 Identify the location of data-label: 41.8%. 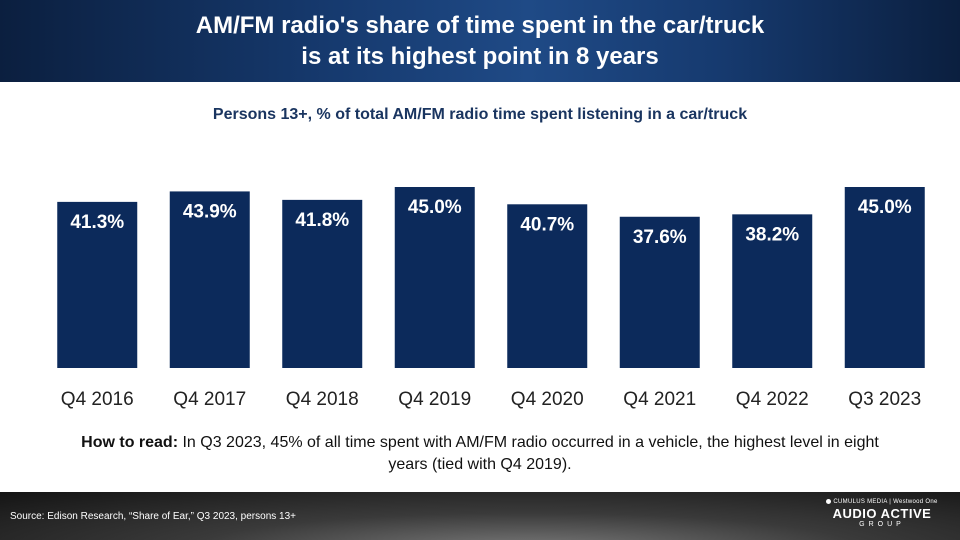
(322, 220).